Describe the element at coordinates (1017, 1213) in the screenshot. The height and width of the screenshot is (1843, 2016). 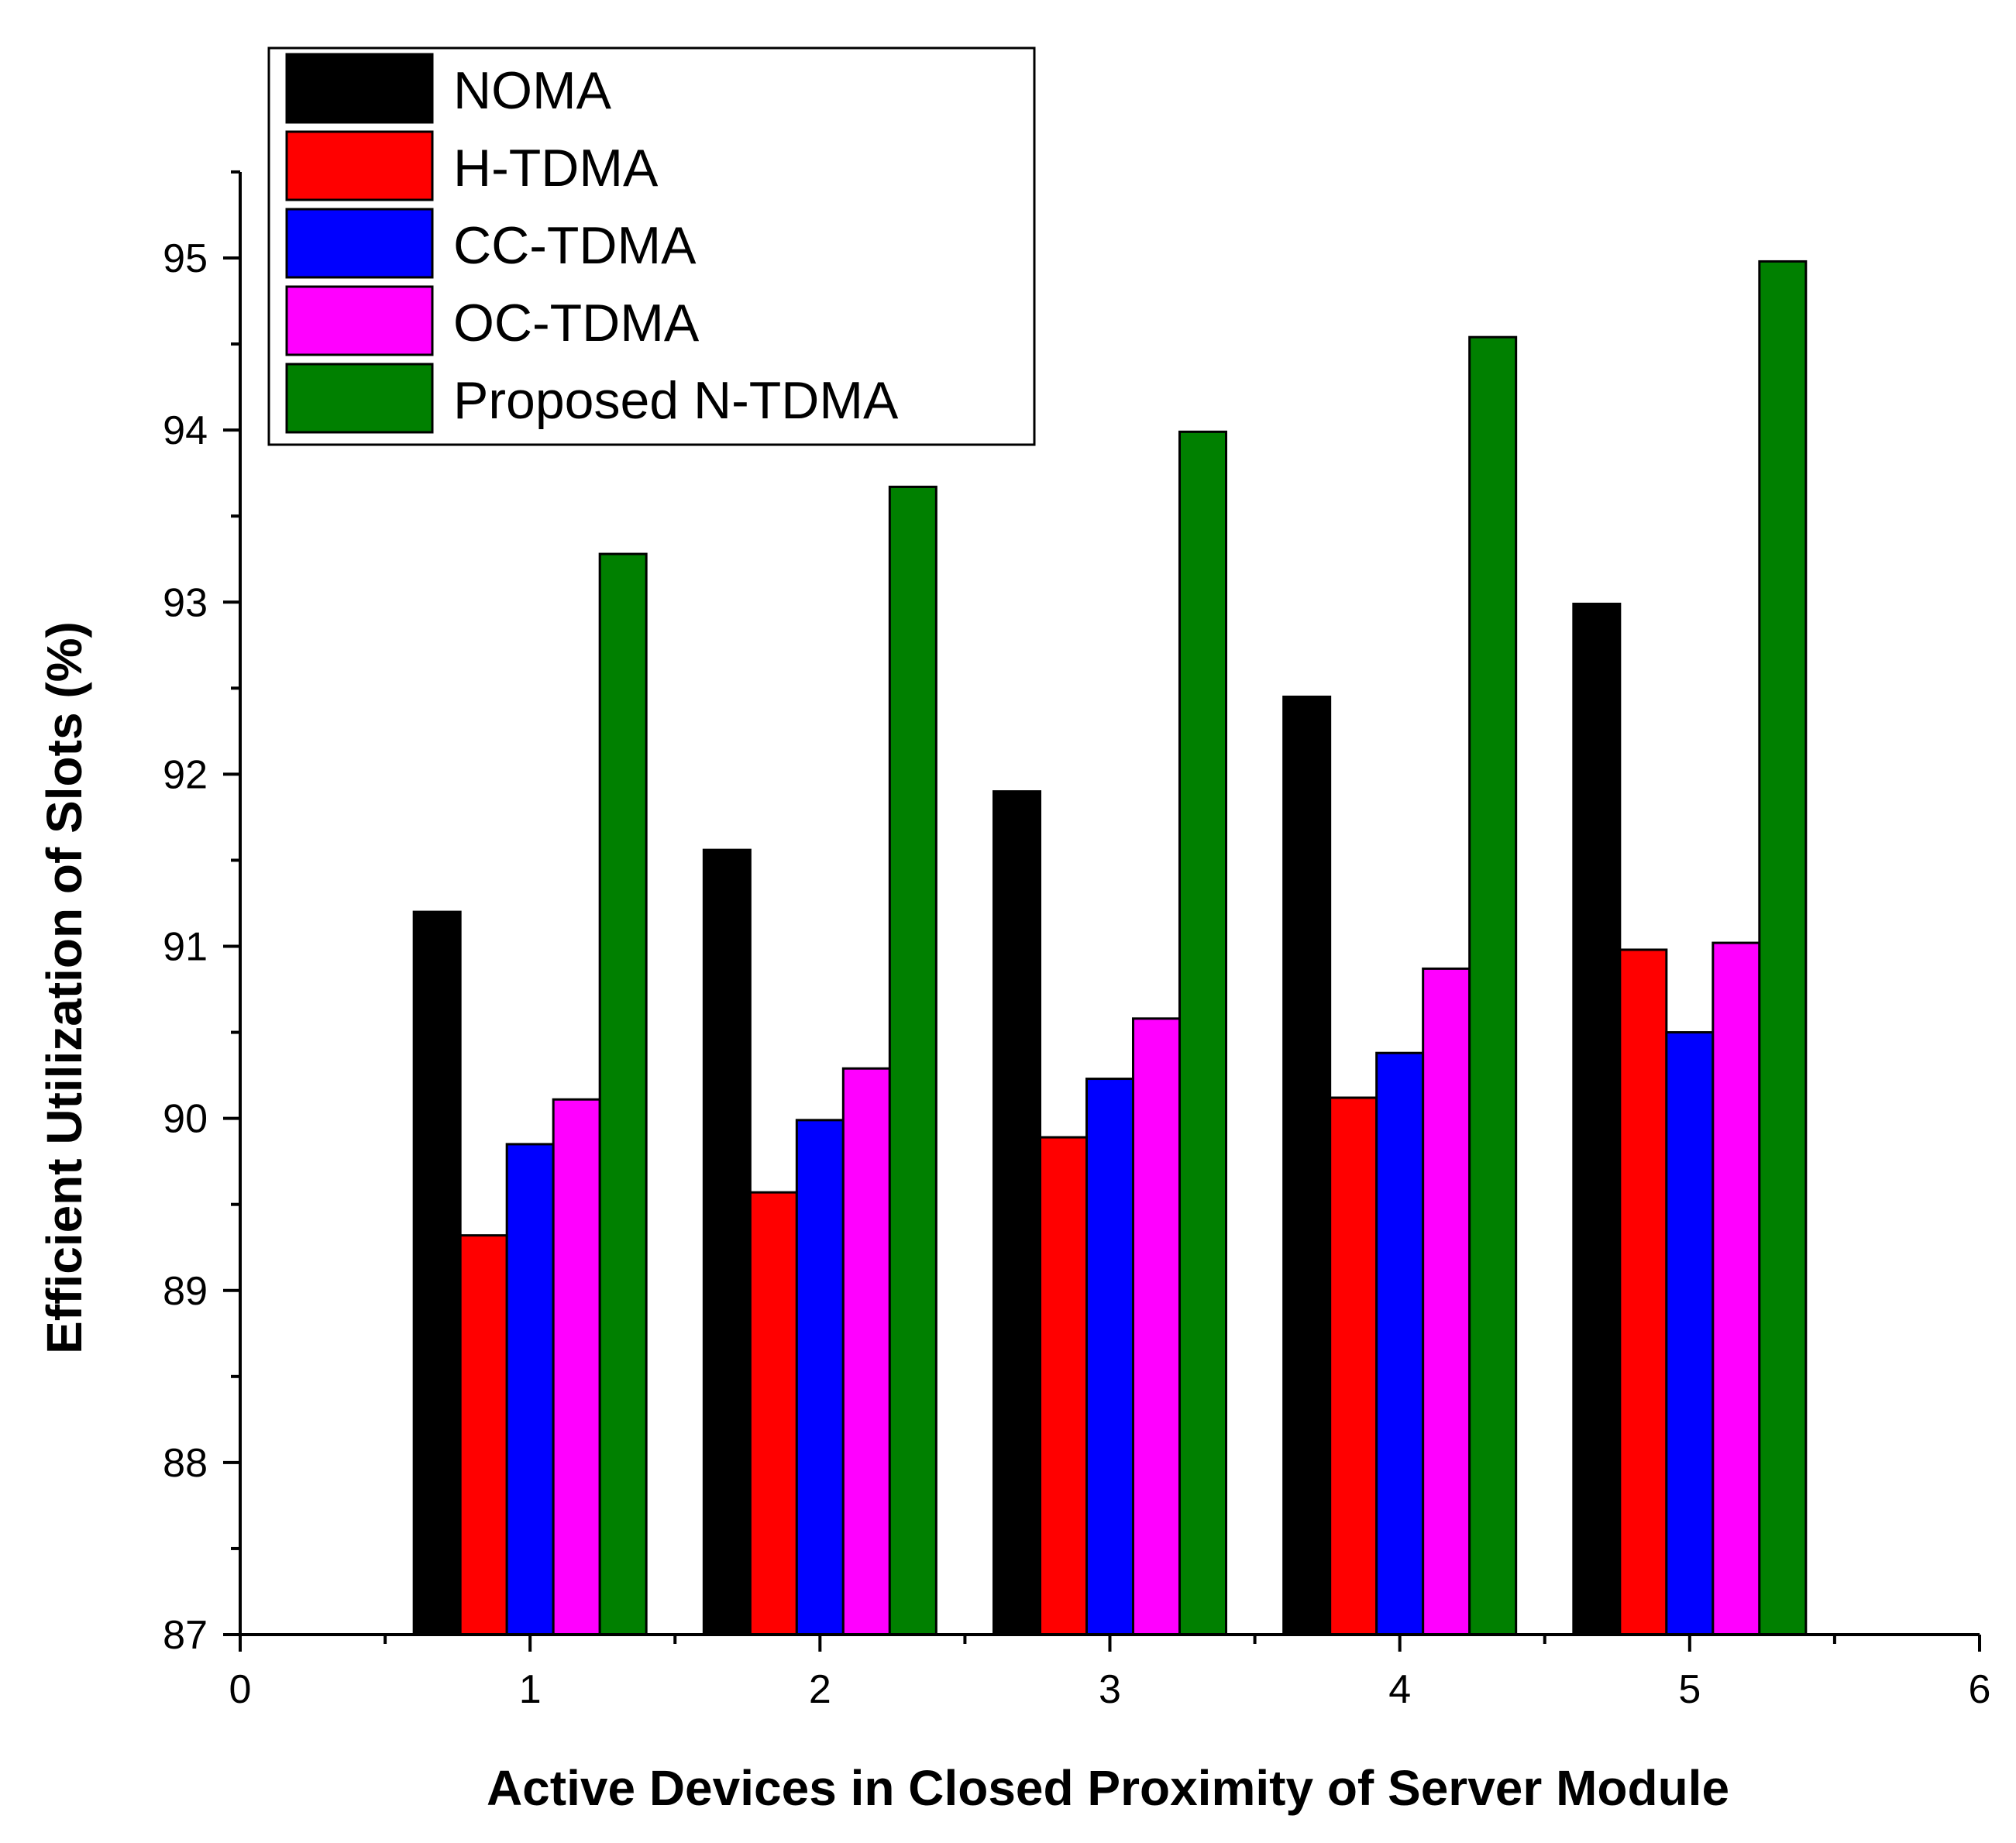
I see `bar-noma-x3` at that location.